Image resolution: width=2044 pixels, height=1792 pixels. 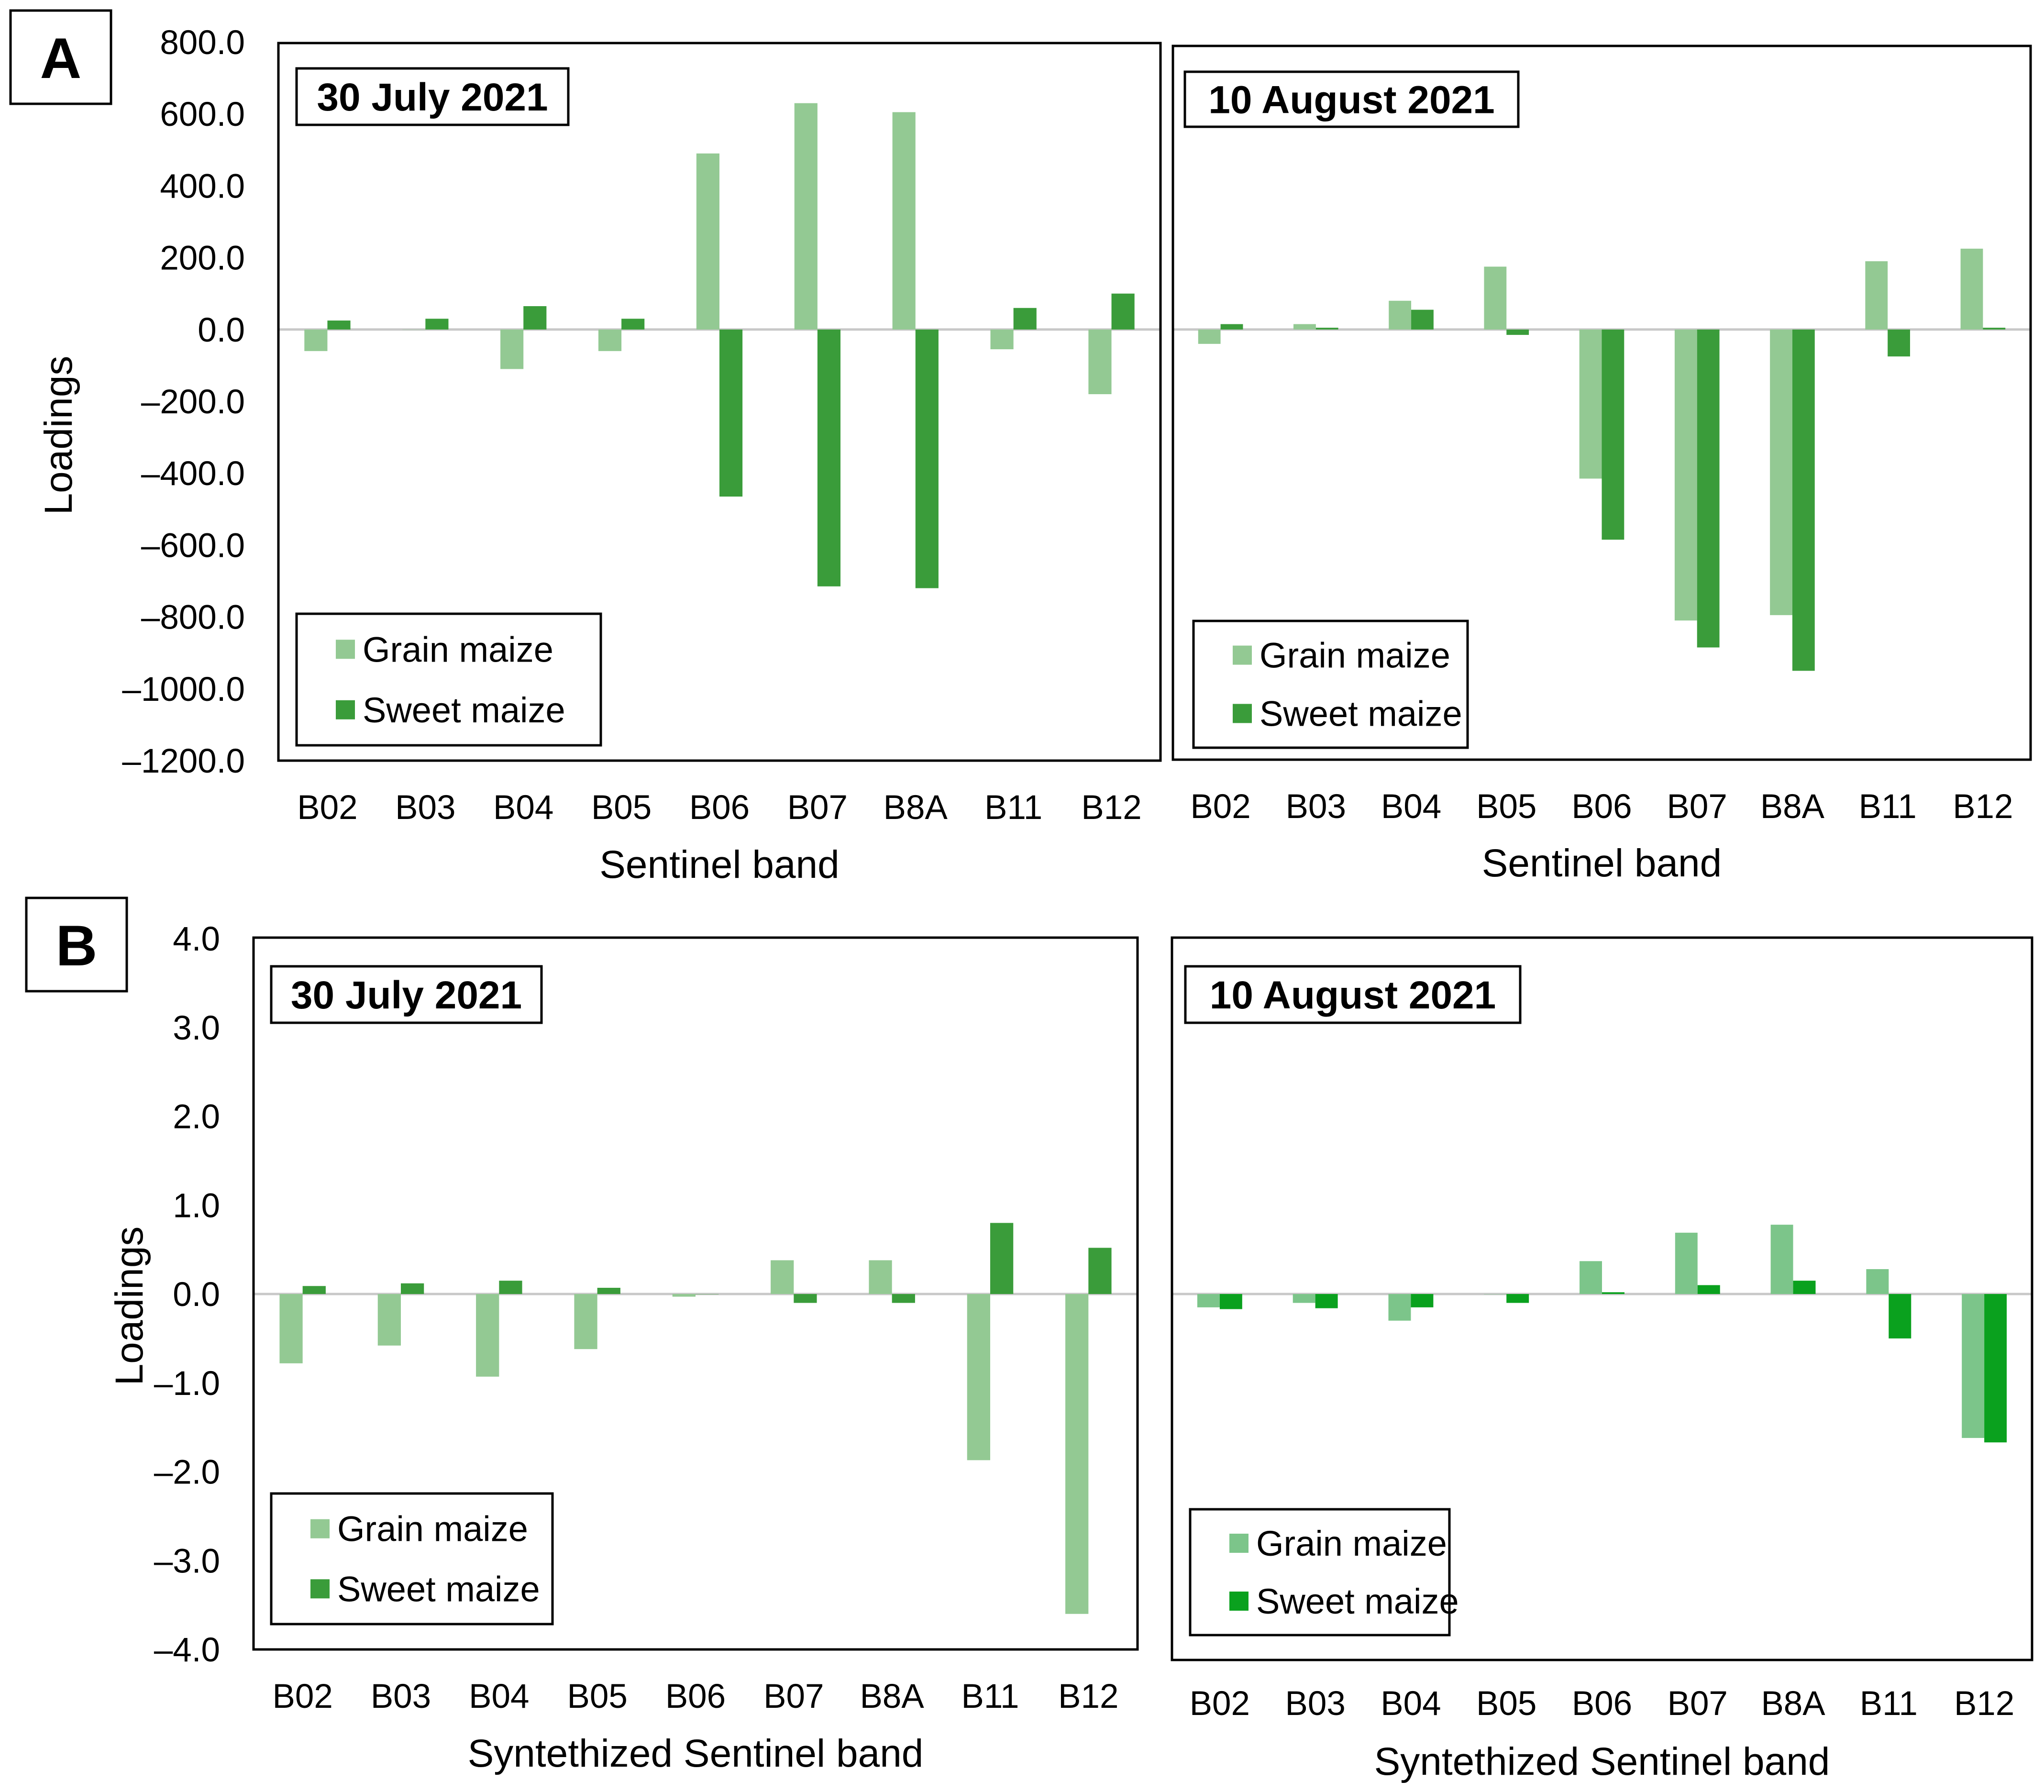 What do you see at coordinates (187, 1473) in the screenshot?
I see `y-tick-label: –2.0` at bounding box center [187, 1473].